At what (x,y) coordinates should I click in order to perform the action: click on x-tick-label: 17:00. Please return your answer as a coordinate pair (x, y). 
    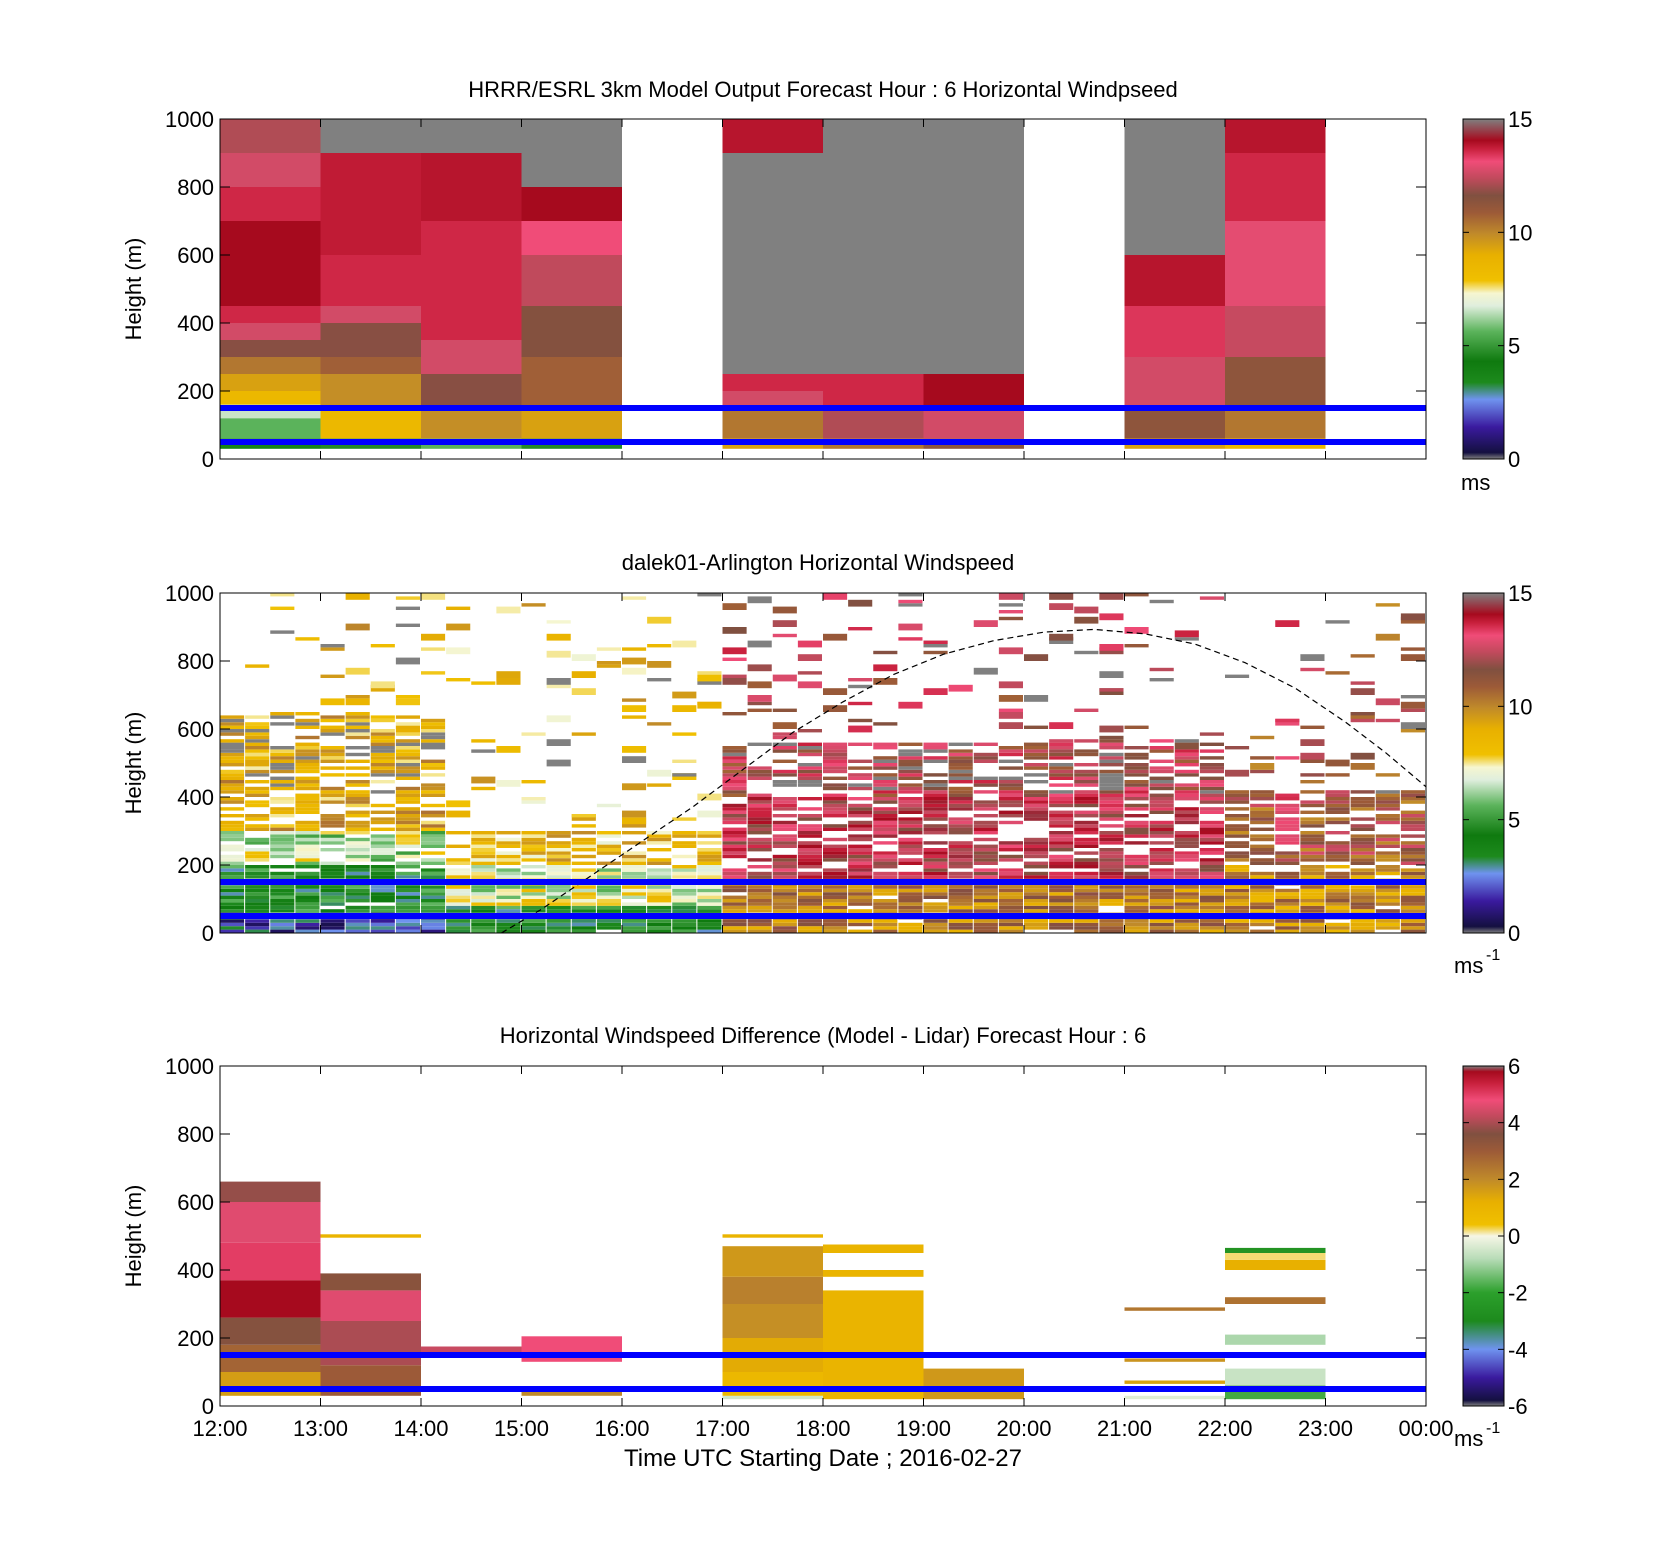
    Looking at the image, I should click on (722, 1428).